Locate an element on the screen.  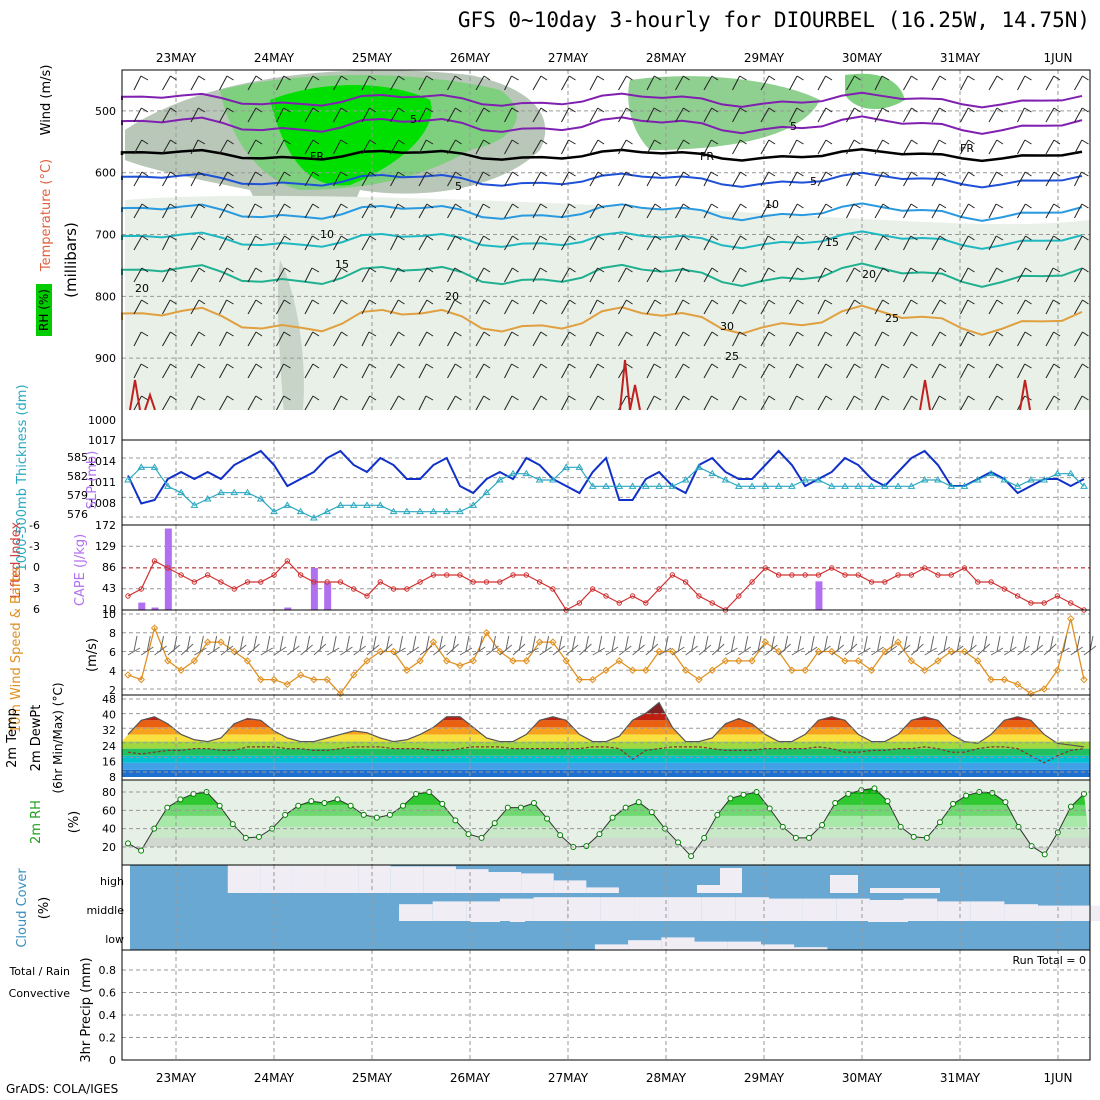
temp-band is located at coordinates (606, 752).